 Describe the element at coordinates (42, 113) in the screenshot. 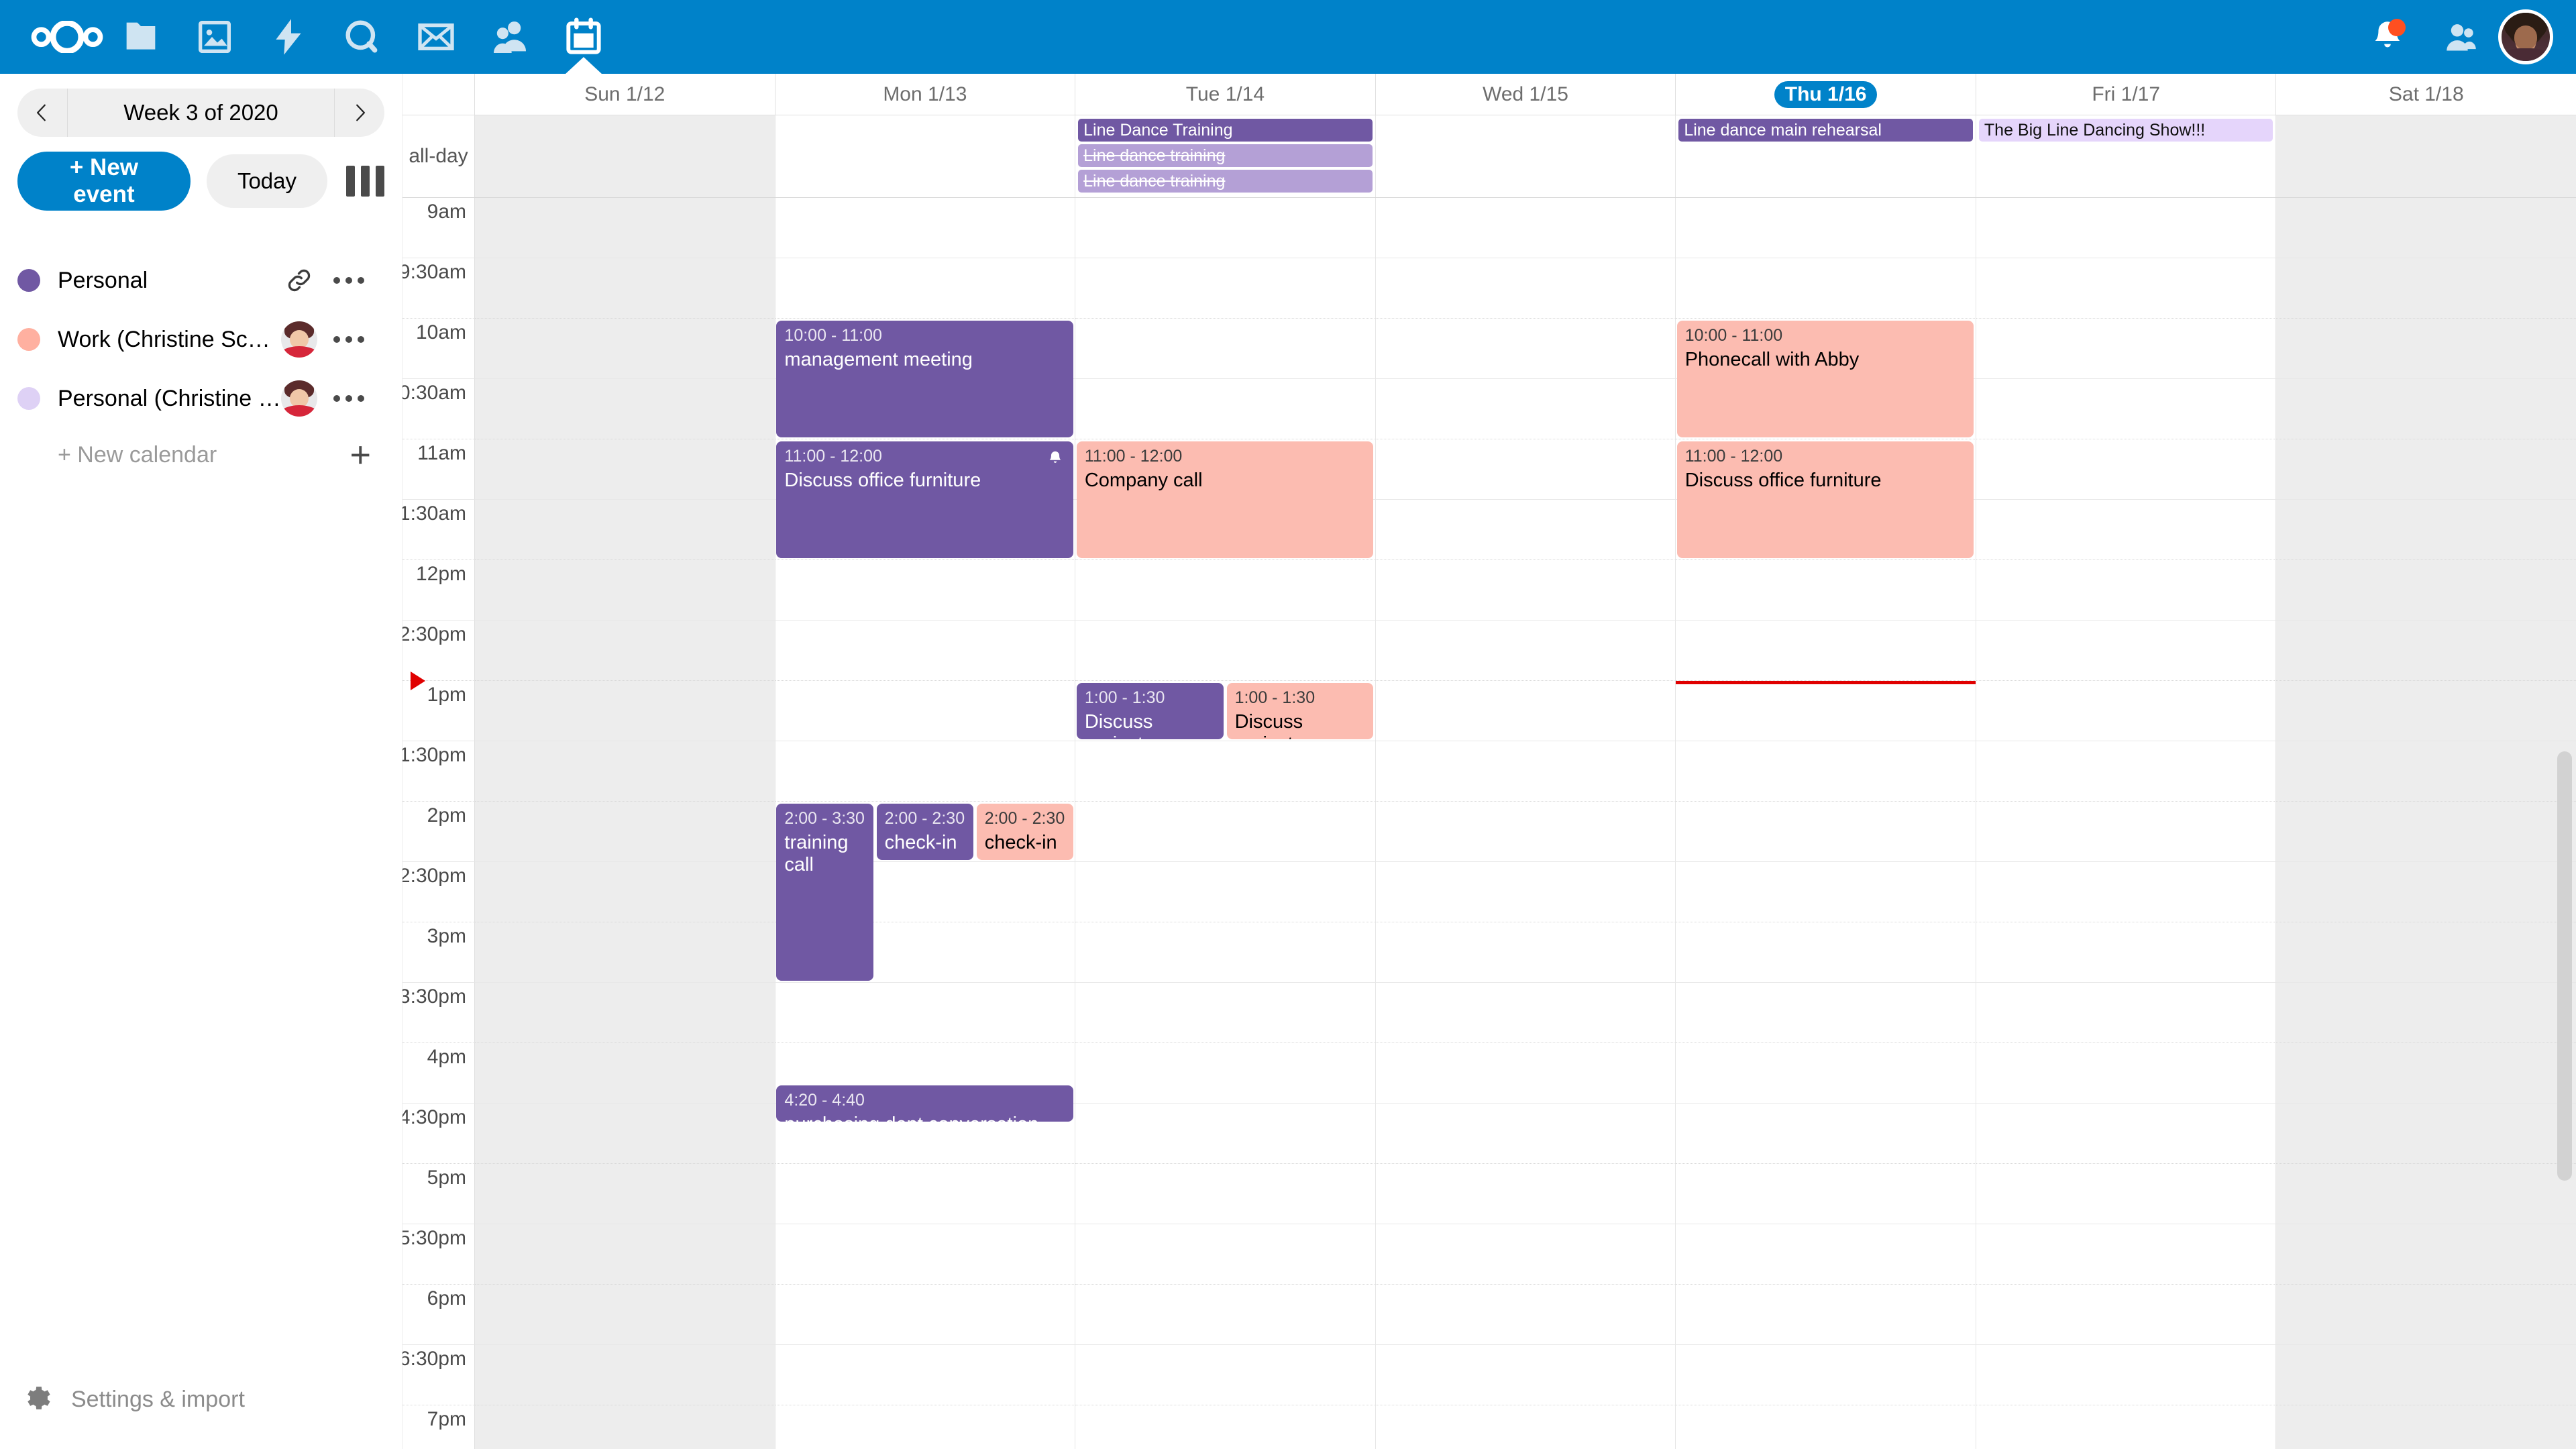

I see `previous-week-button` at that location.